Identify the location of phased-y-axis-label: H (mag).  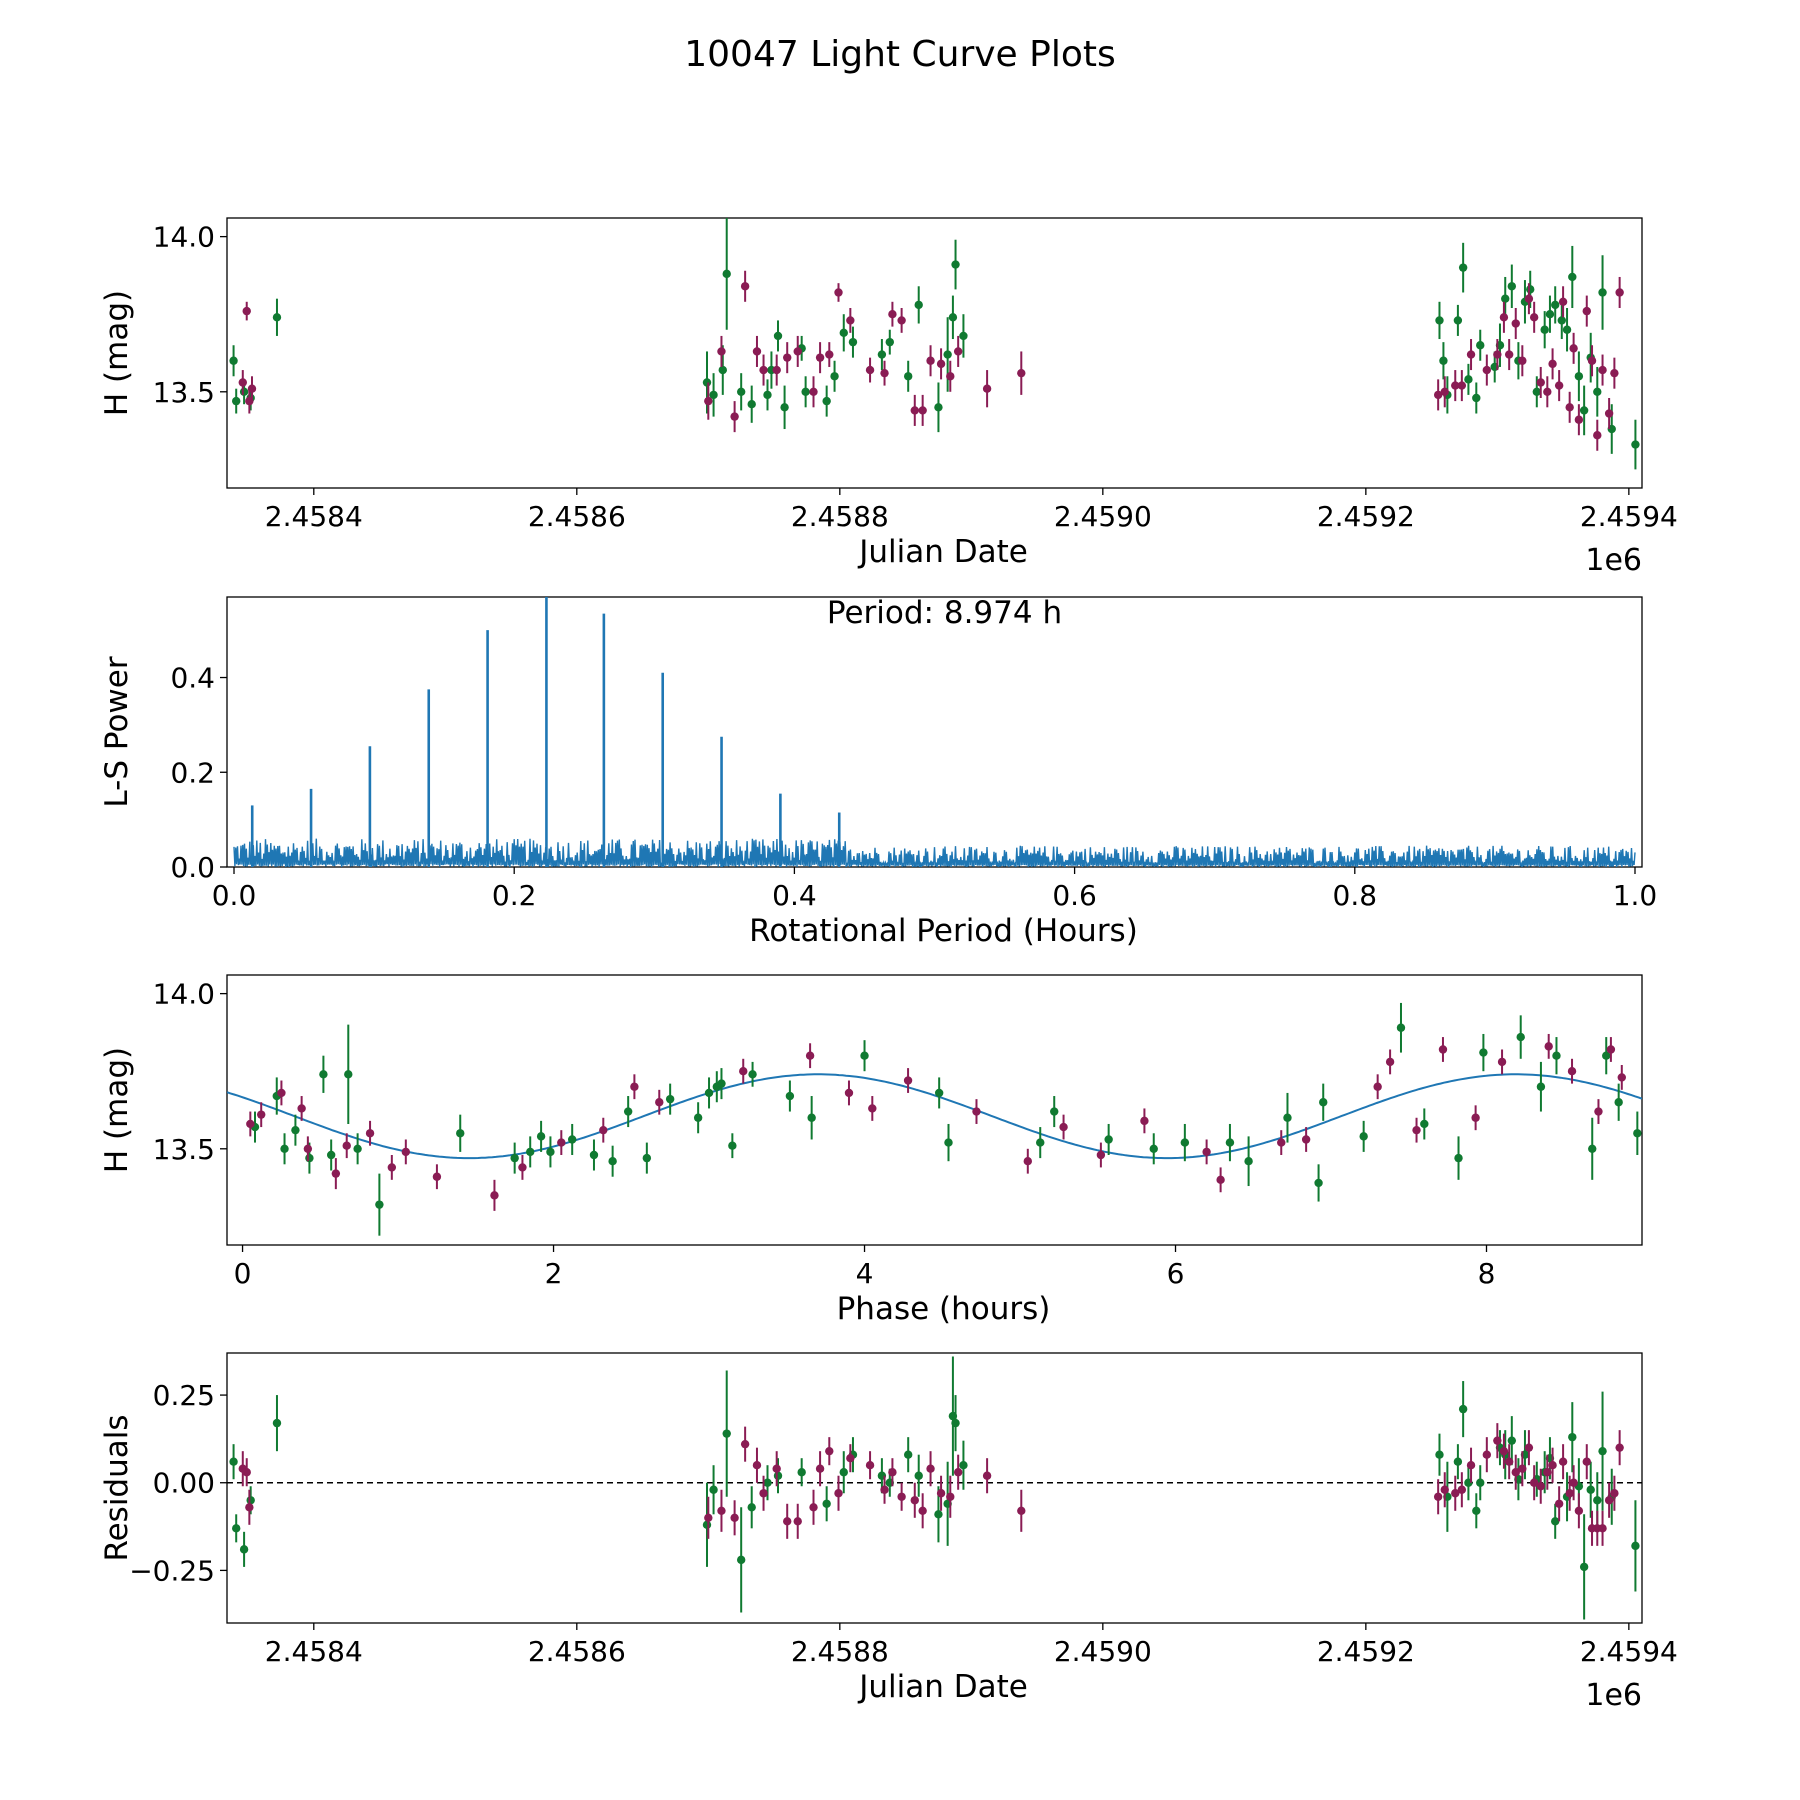
(117, 1110).